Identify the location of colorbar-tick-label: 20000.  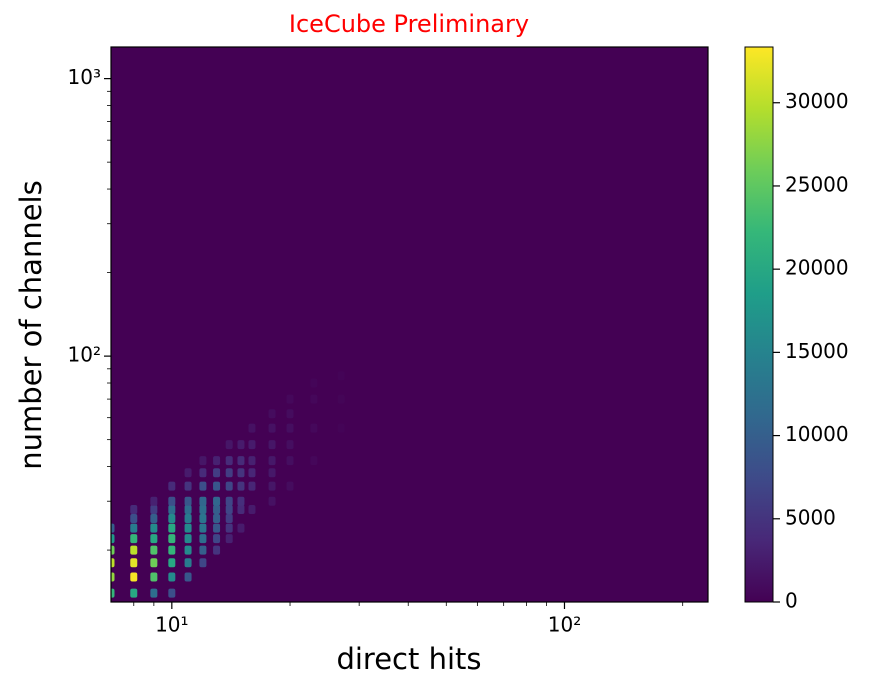
(817, 268).